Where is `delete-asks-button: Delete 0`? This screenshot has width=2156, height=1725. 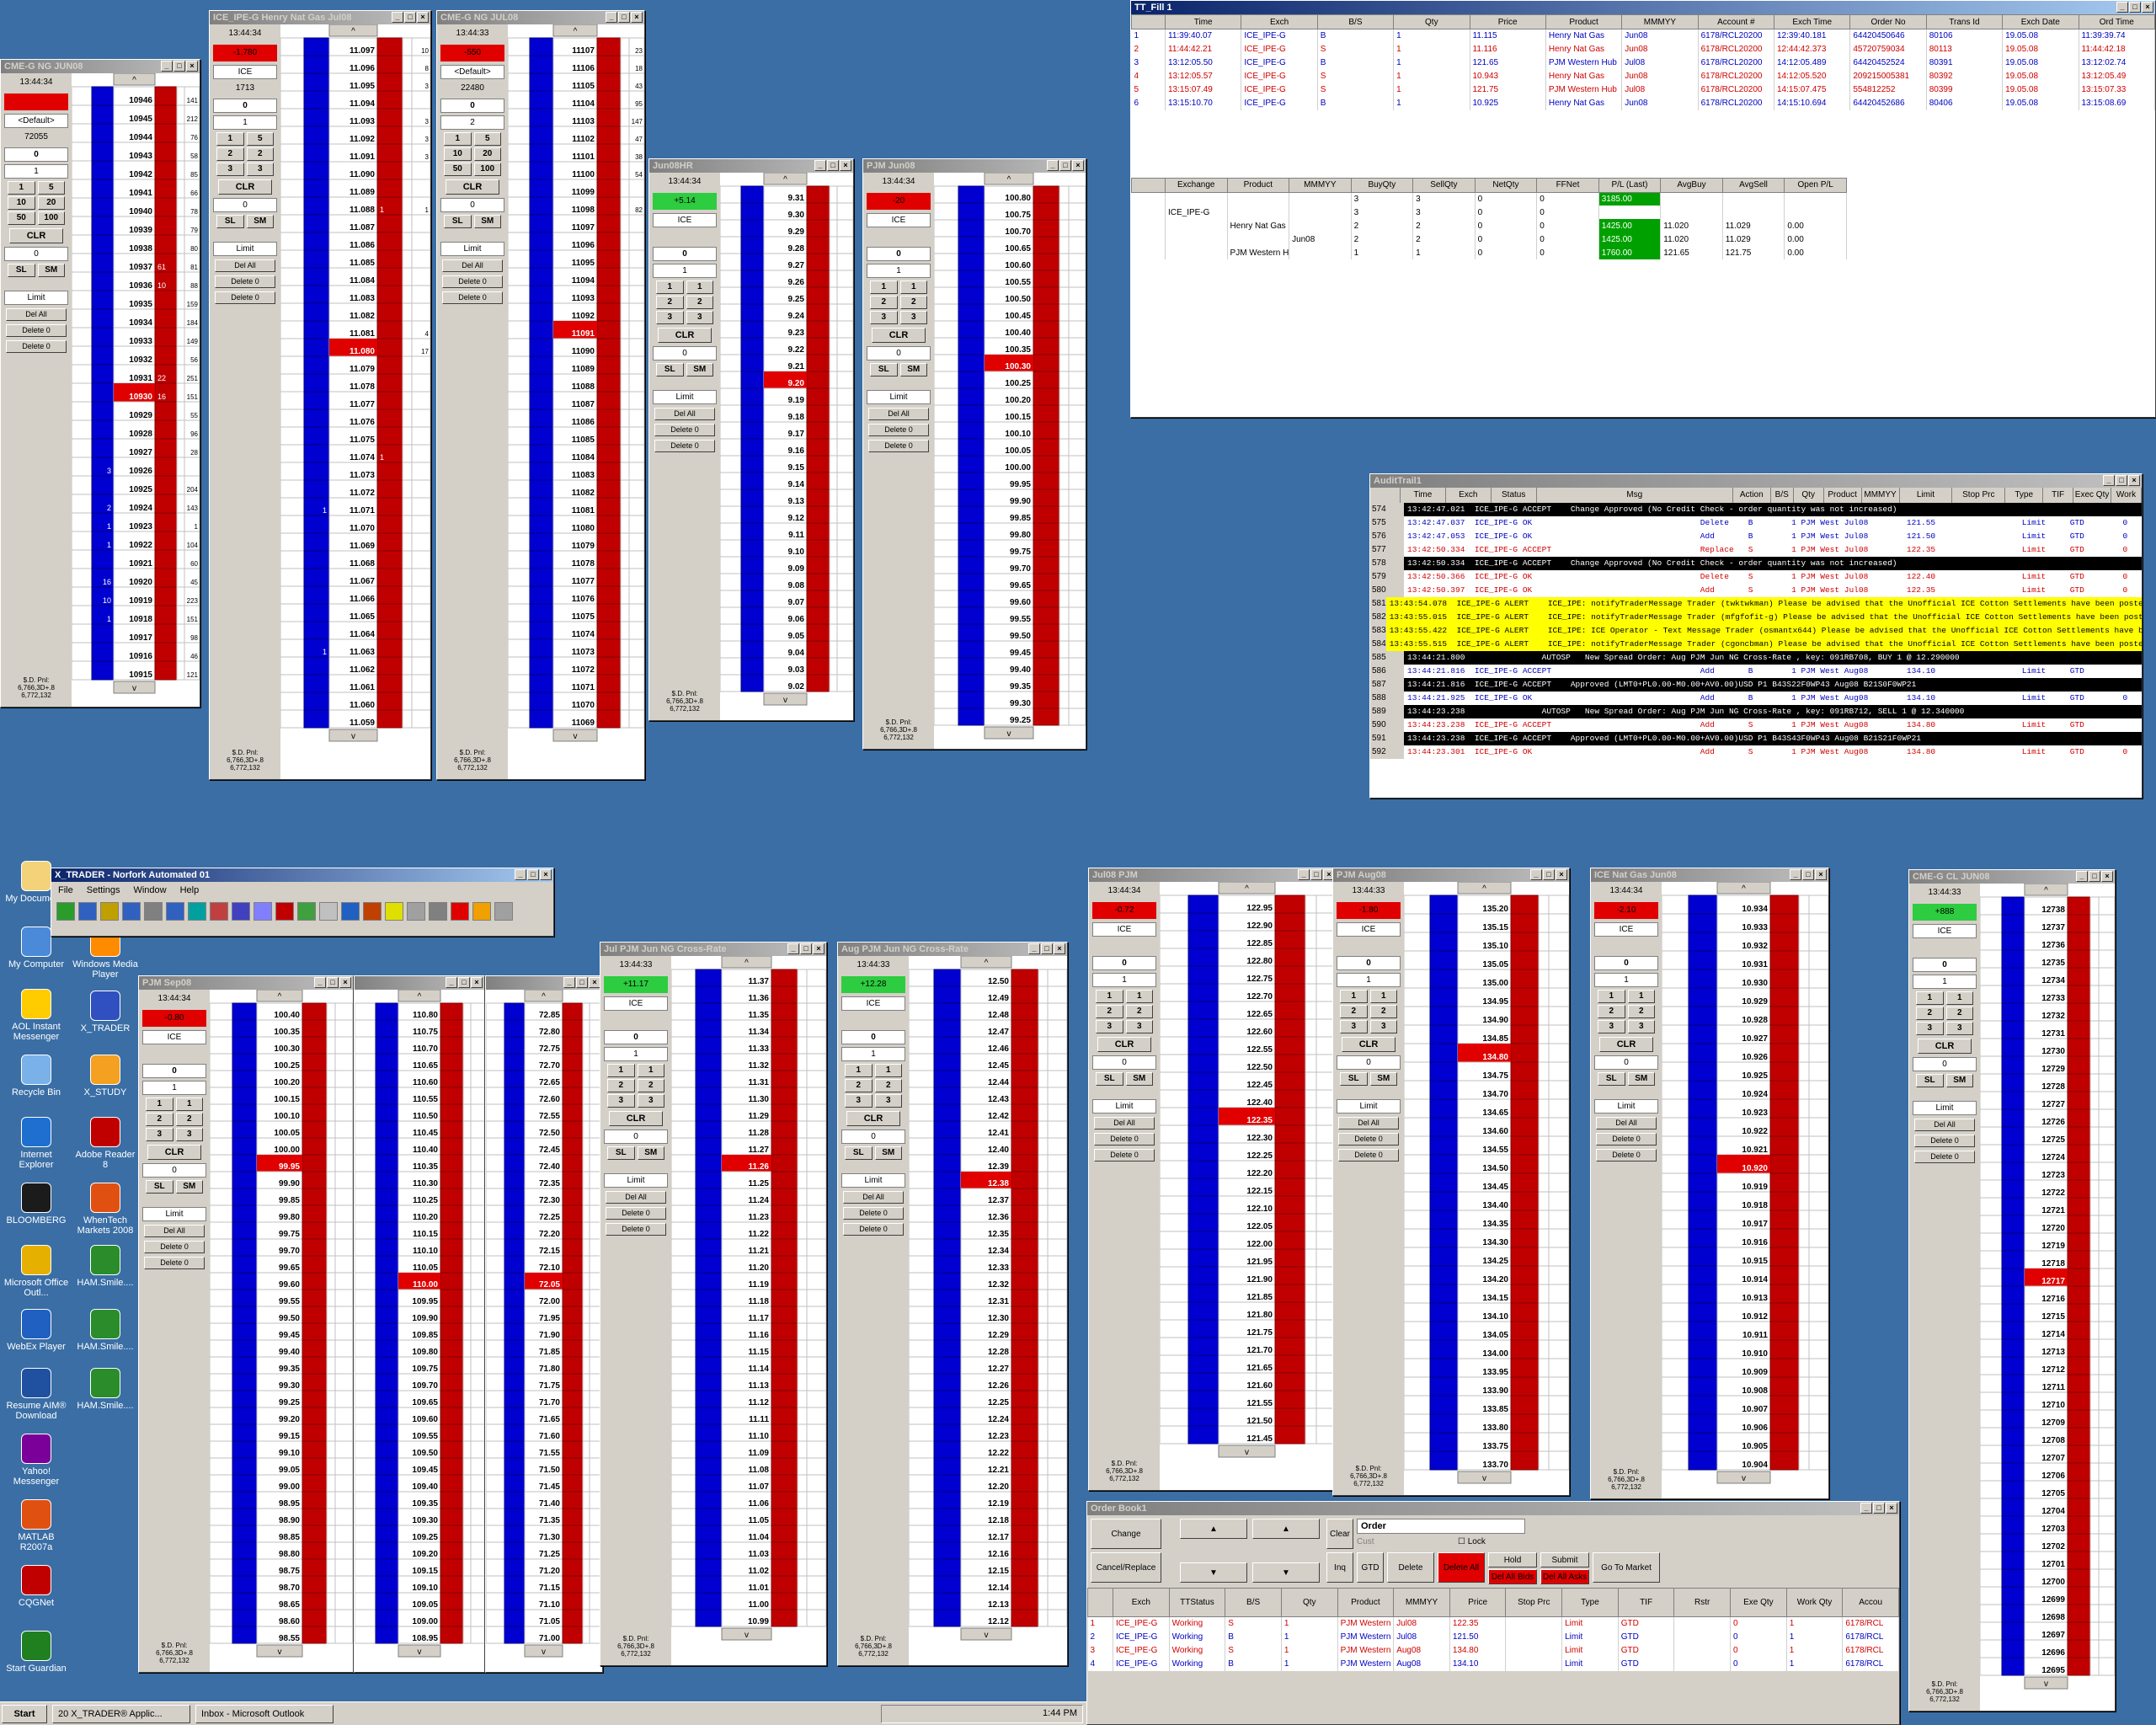
delete-asks-button: Delete 0 is located at coordinates (174, 1263).